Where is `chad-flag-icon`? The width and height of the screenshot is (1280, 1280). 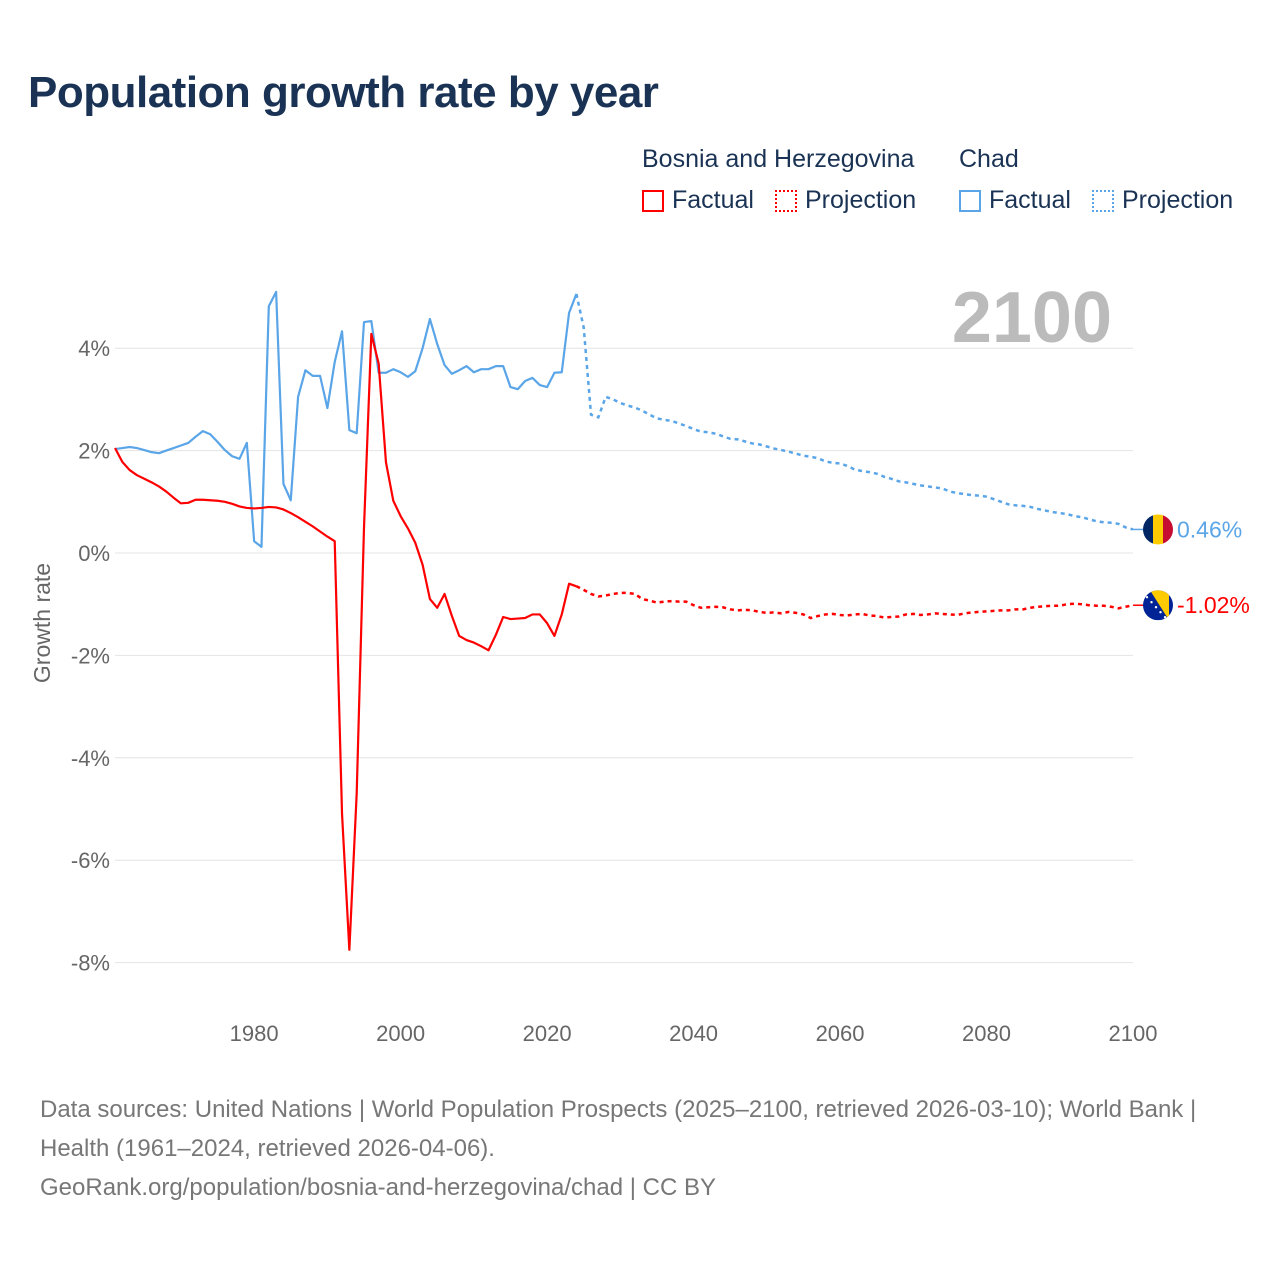
chad-flag-icon is located at coordinates (1158, 529).